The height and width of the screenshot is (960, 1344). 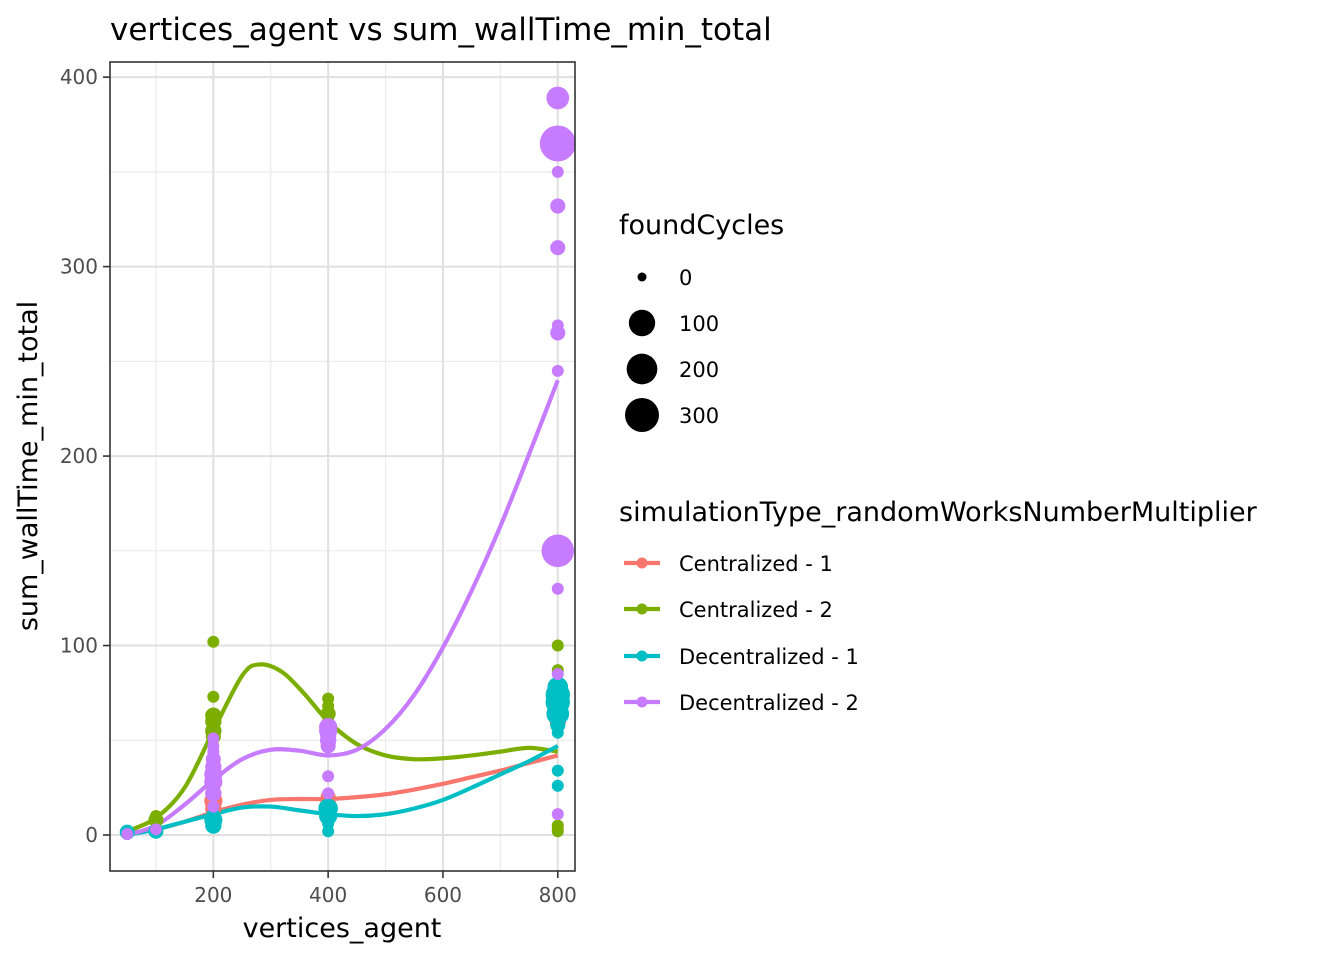 I want to click on chart-title: vertices_agent vs sum_wallTime_min_total, so click(x=441, y=30).